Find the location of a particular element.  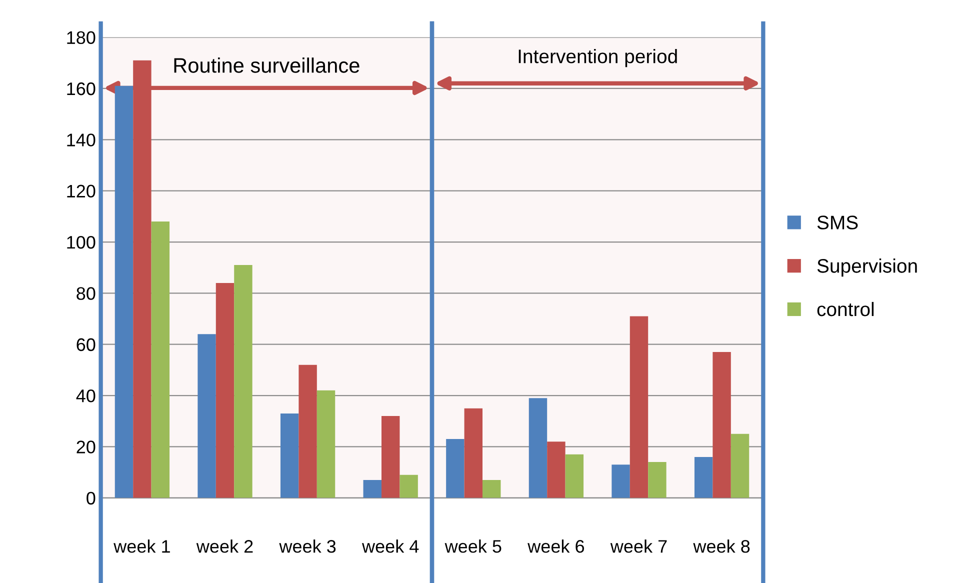

x-tick-label: week 5 is located at coordinates (473, 546).